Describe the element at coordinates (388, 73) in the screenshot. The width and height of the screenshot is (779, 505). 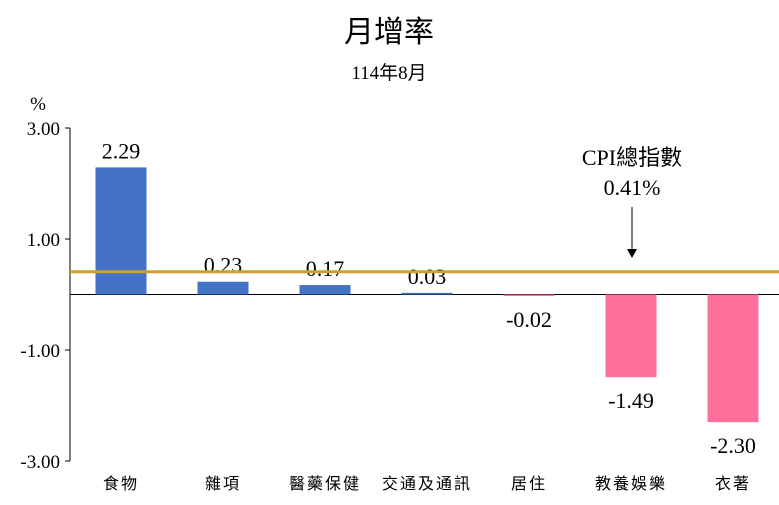
I see `chart-subtitle: 114年8月` at that location.